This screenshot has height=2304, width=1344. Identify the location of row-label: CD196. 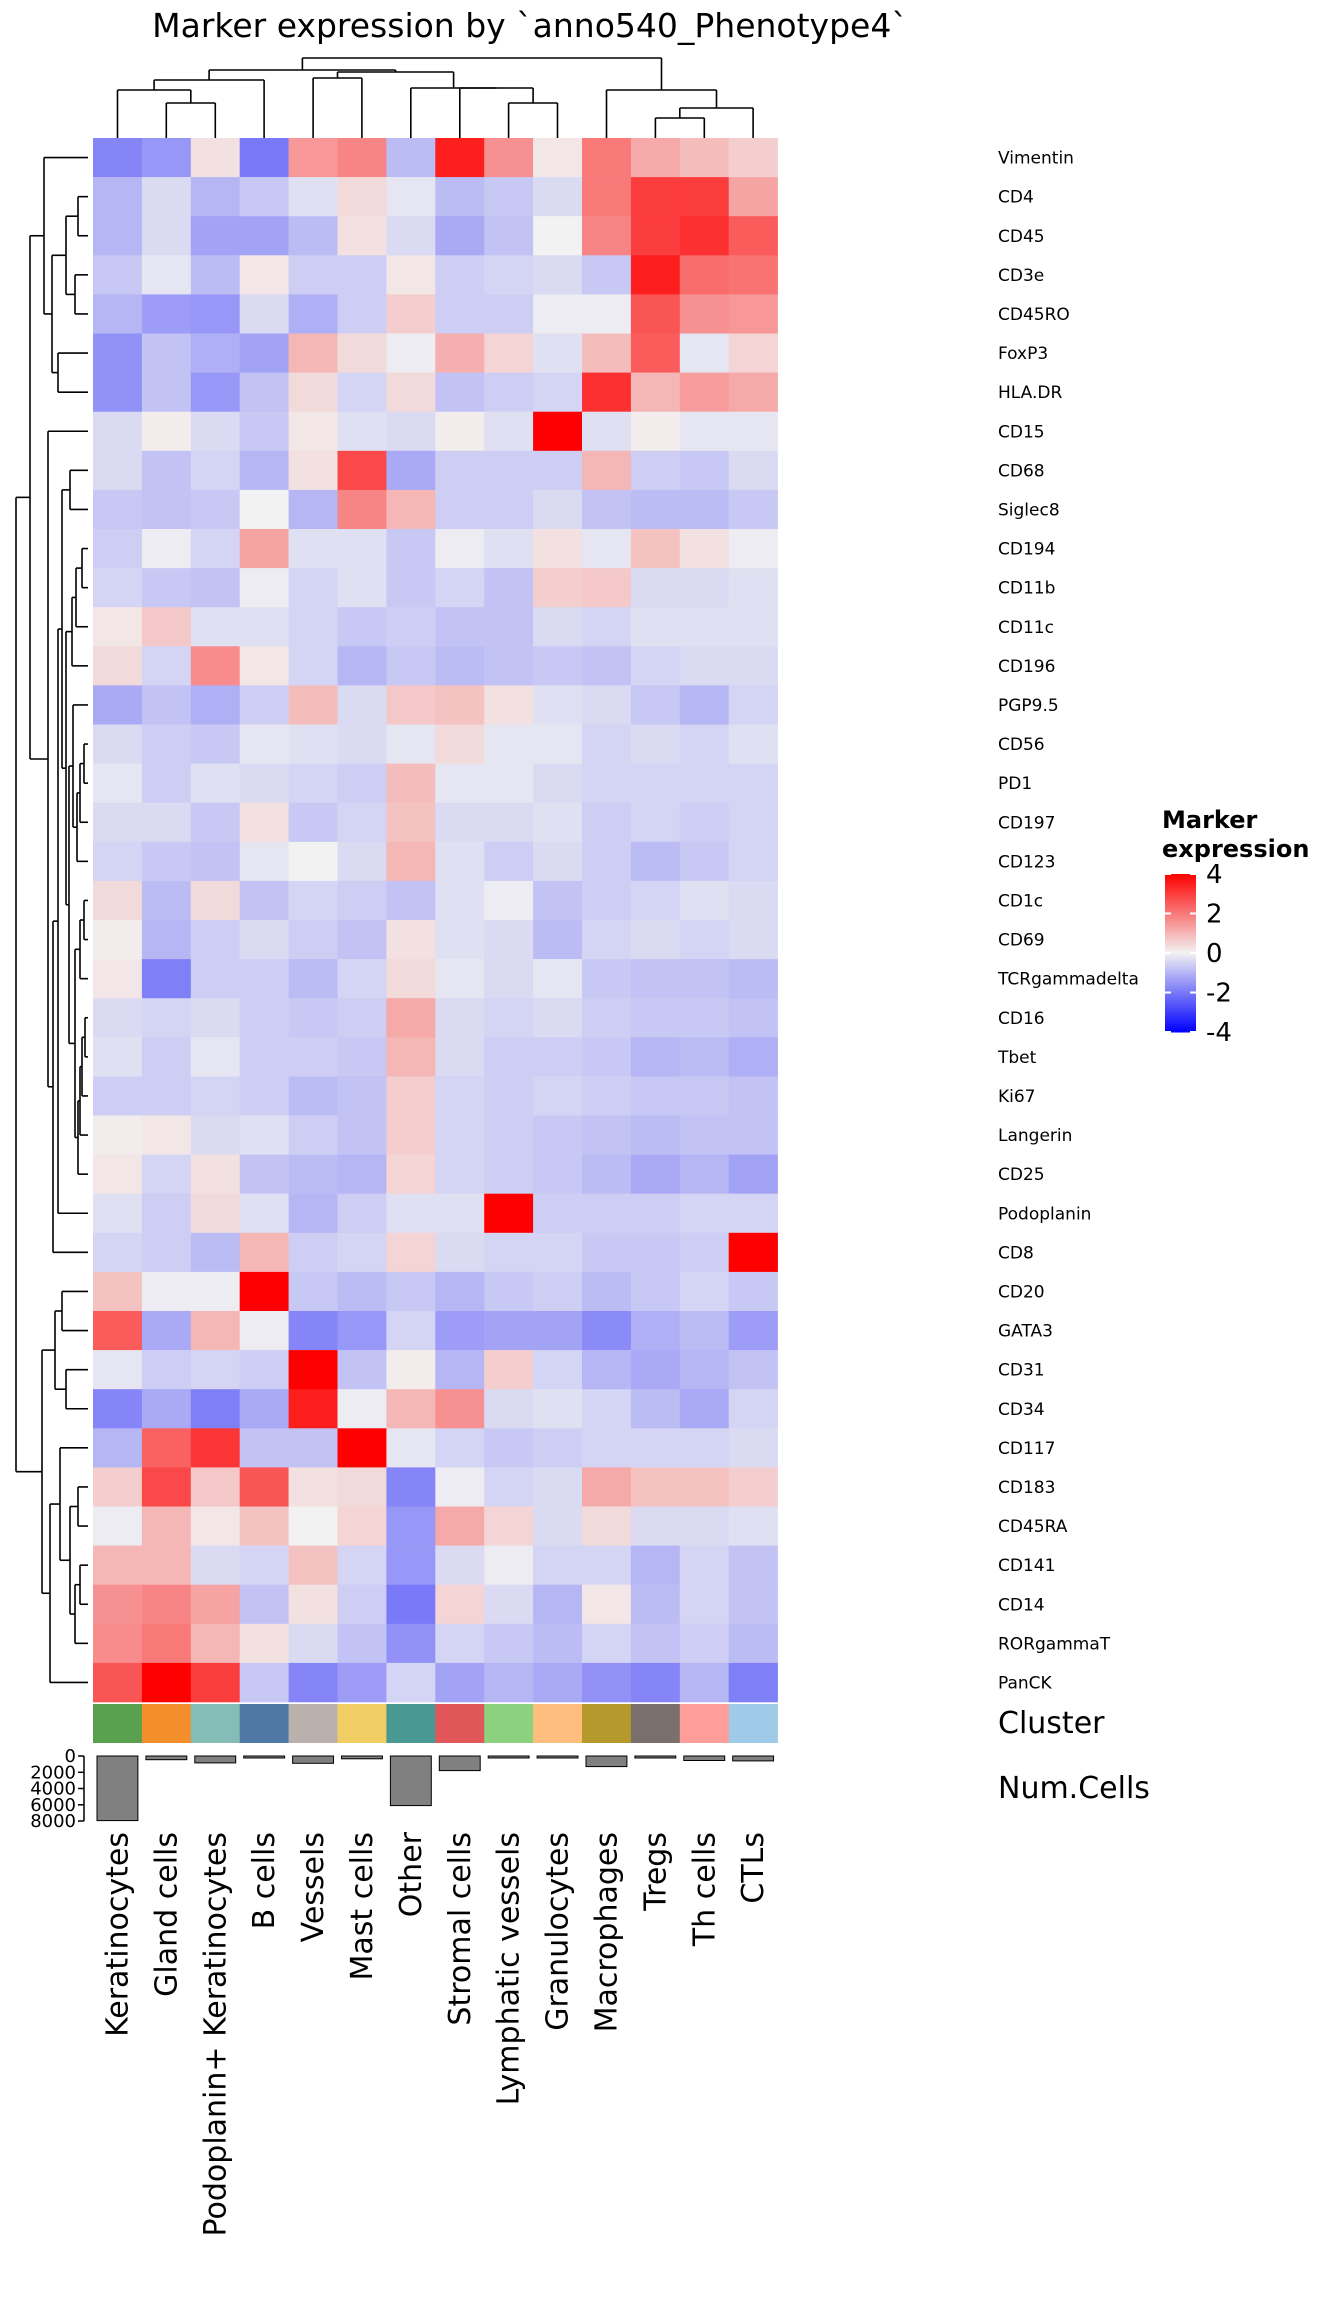
(1026, 667).